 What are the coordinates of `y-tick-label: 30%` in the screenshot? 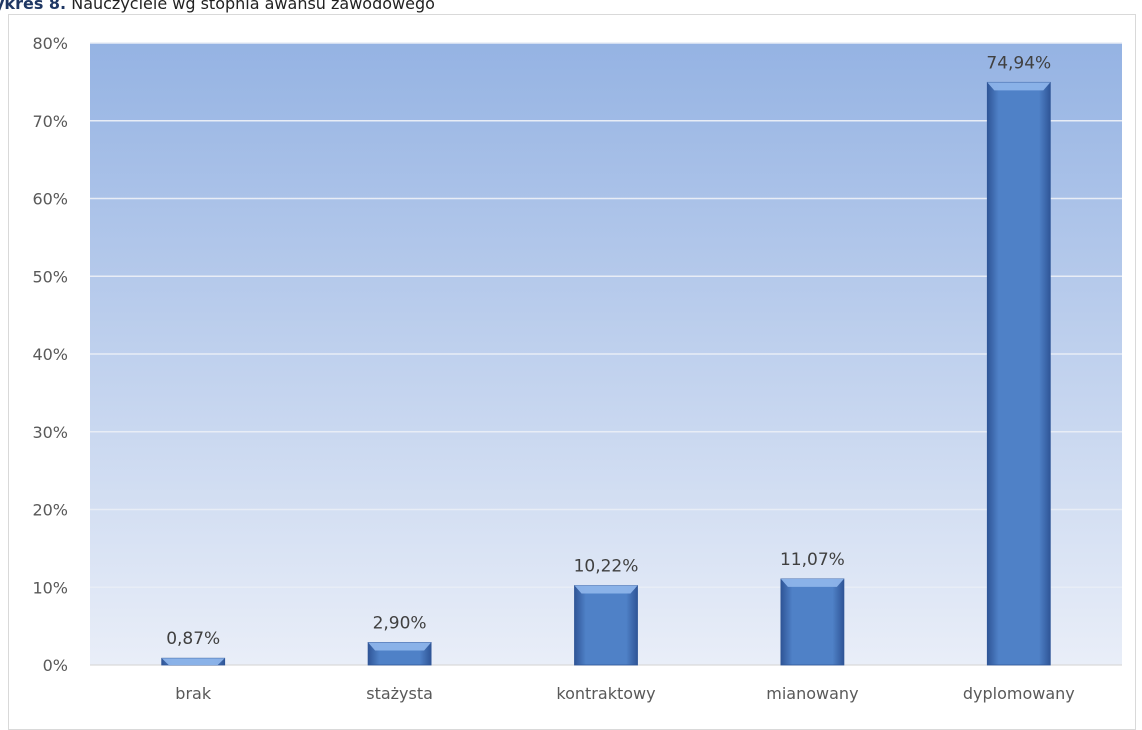 It's located at (50, 432).